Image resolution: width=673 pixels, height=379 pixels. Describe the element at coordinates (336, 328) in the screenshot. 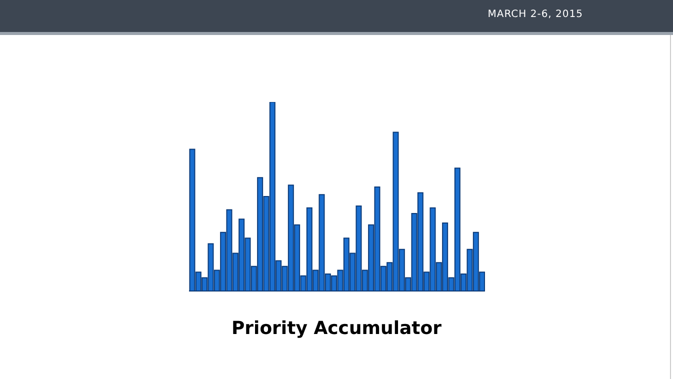

I see `text: Priority Accumulator` at that location.